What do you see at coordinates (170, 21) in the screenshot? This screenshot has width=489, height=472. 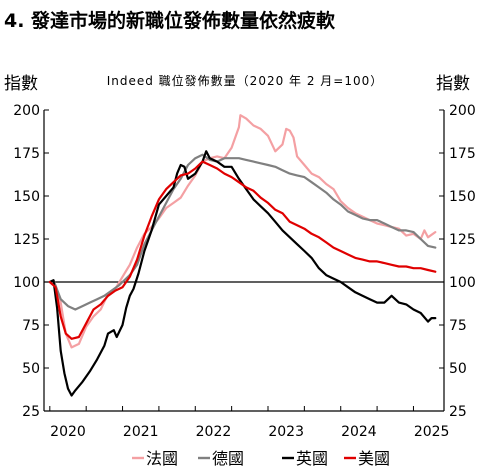 I see `page-title: 4. 發達市場的新職位發佈數量依然疲軟` at bounding box center [170, 21].